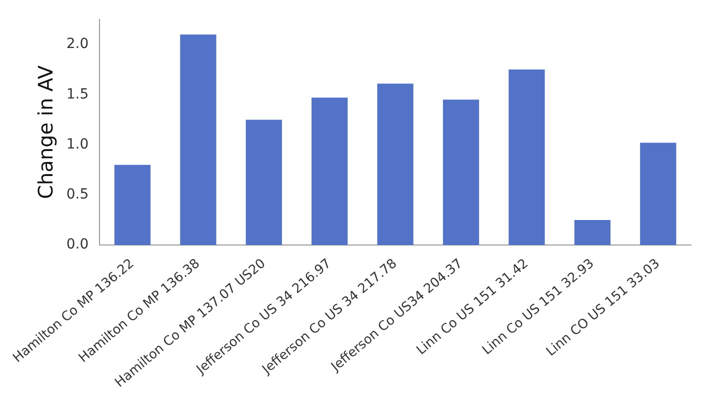 This screenshot has width=709, height=406. I want to click on y-tick-label: 2.0, so click(77, 44).